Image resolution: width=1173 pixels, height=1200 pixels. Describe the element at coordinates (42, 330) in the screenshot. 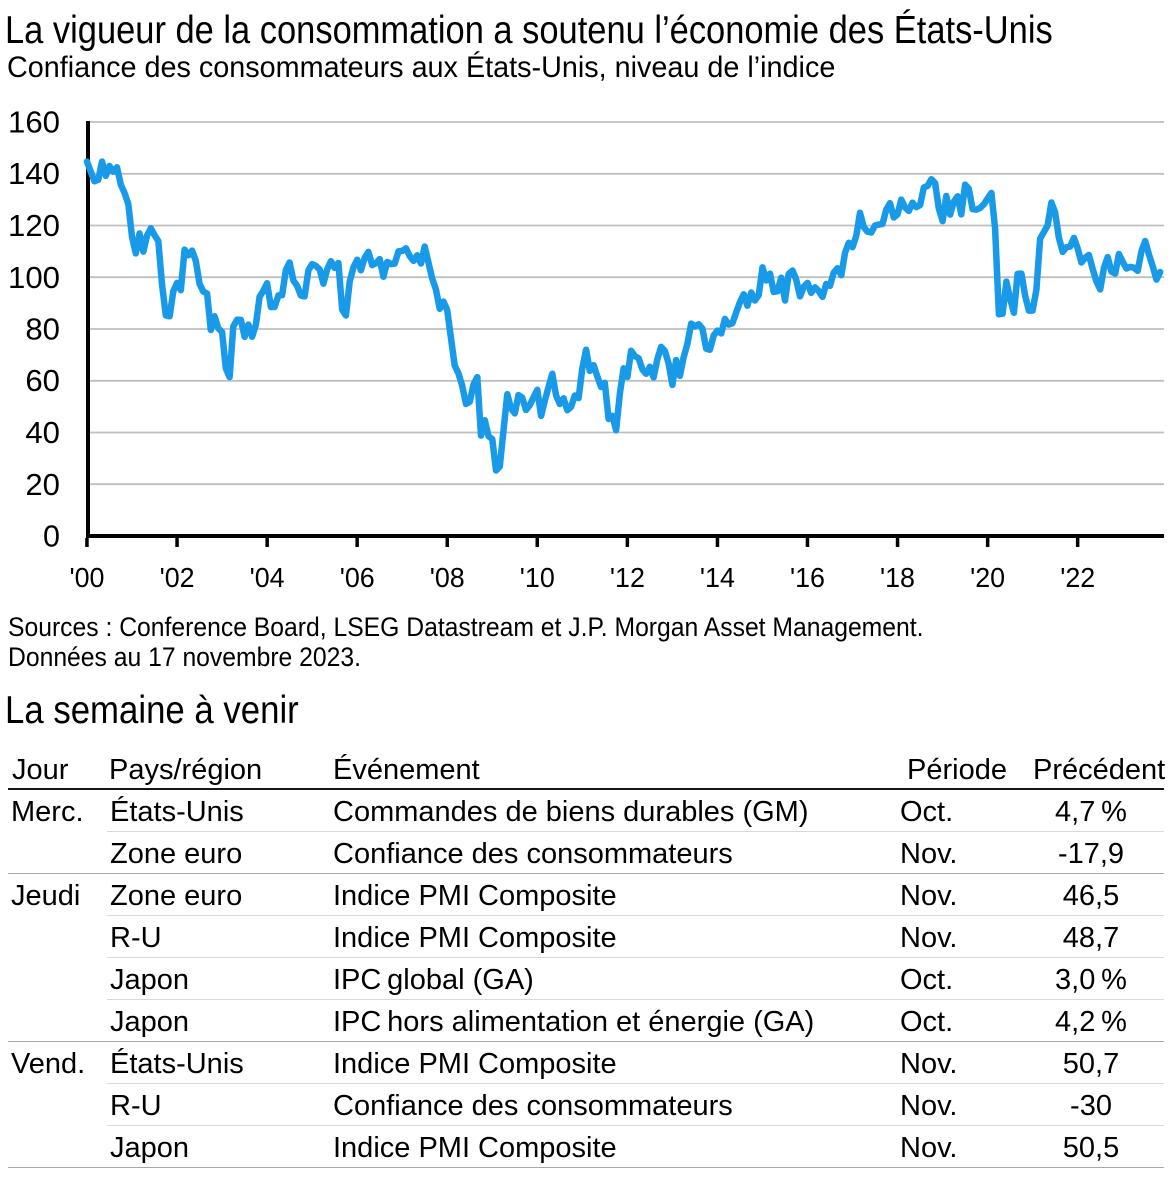

I see `svg-text: 80` at that location.